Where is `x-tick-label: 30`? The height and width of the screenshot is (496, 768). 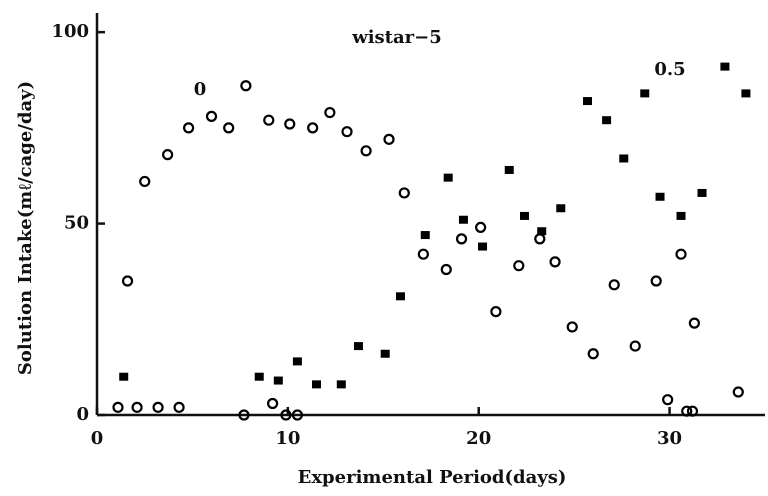 x-tick-label: 30 is located at coordinates (669, 438).